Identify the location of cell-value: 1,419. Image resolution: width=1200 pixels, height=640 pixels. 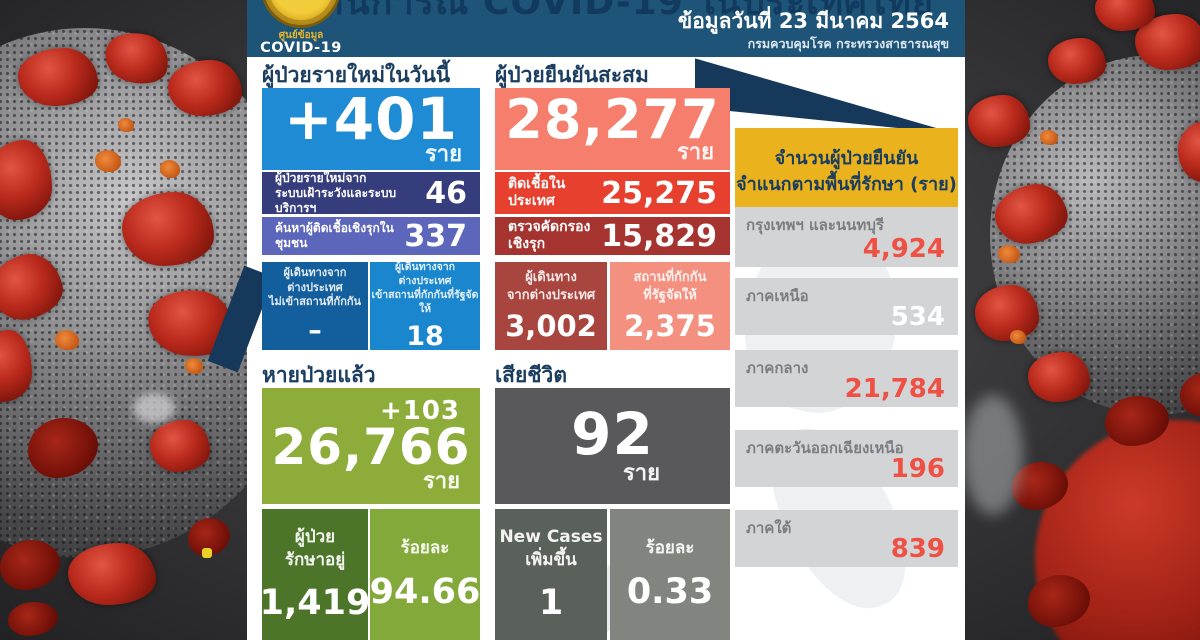
(315, 602).